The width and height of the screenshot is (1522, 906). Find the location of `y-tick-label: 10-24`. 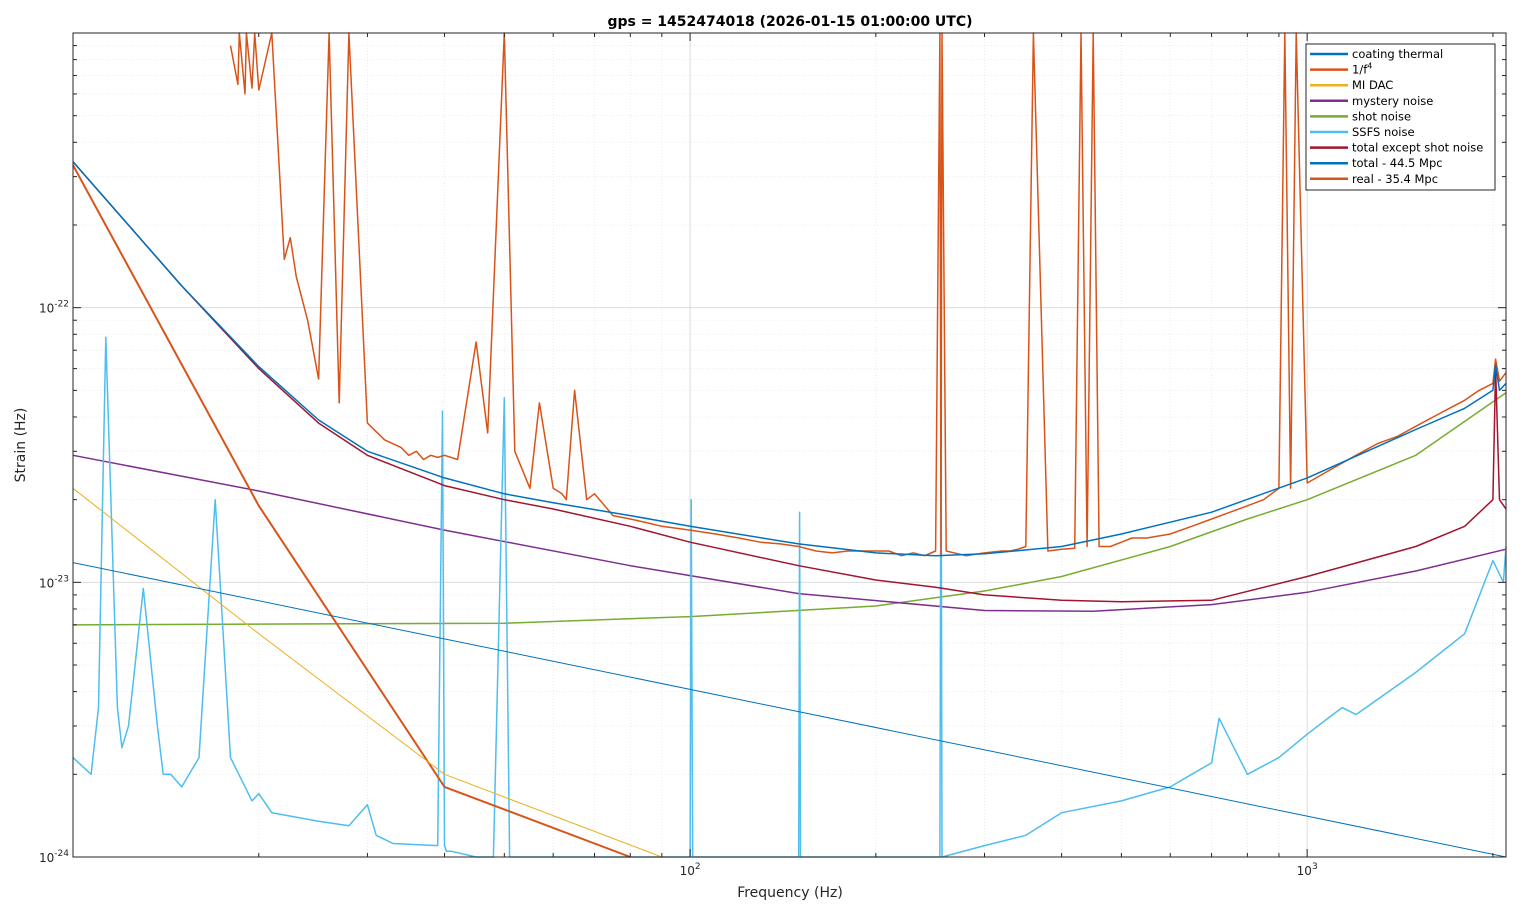

y-tick-label: 10-24 is located at coordinates (54, 857).